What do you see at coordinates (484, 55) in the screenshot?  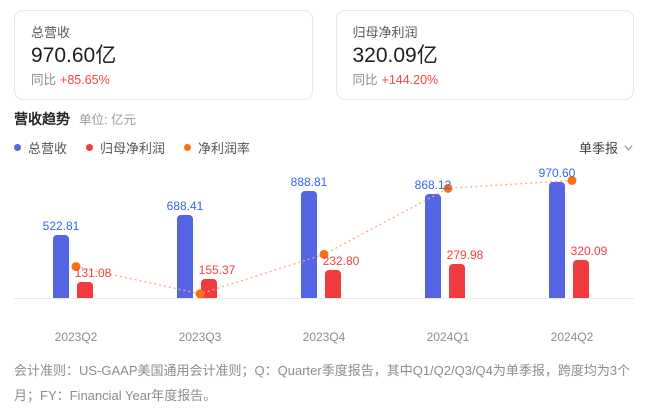 I see `net-profit-summary-card: 归母净利润 320.09亿 同比 +144.20%` at bounding box center [484, 55].